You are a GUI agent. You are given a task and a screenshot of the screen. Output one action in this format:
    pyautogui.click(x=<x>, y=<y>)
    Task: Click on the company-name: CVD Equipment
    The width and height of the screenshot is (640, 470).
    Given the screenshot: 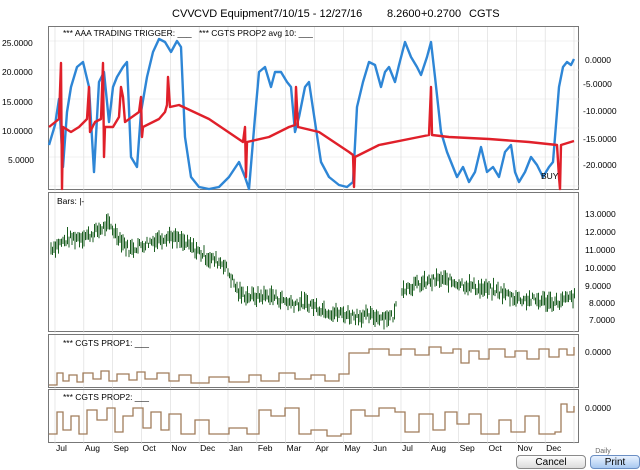 What is the action you would take?
    pyautogui.click(x=233, y=14)
    